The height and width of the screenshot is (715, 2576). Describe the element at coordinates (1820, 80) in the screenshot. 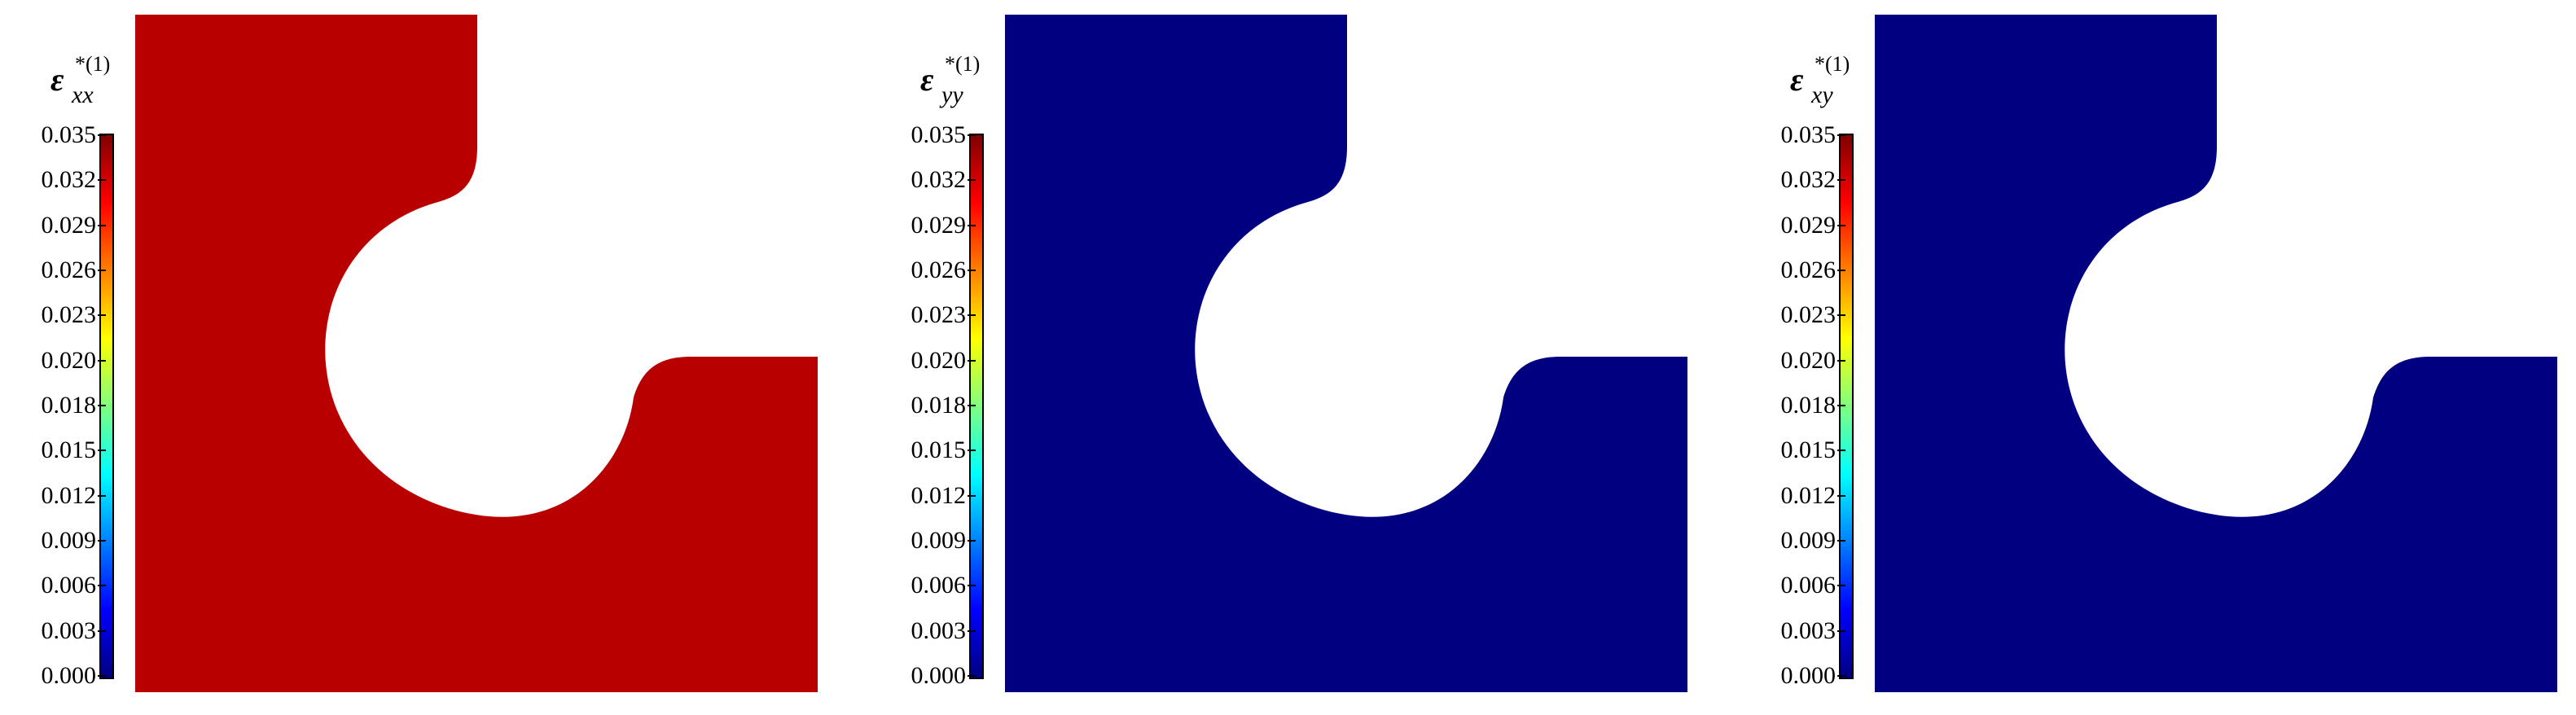

I see `colorbar-title: ε *(1) xy` at that location.